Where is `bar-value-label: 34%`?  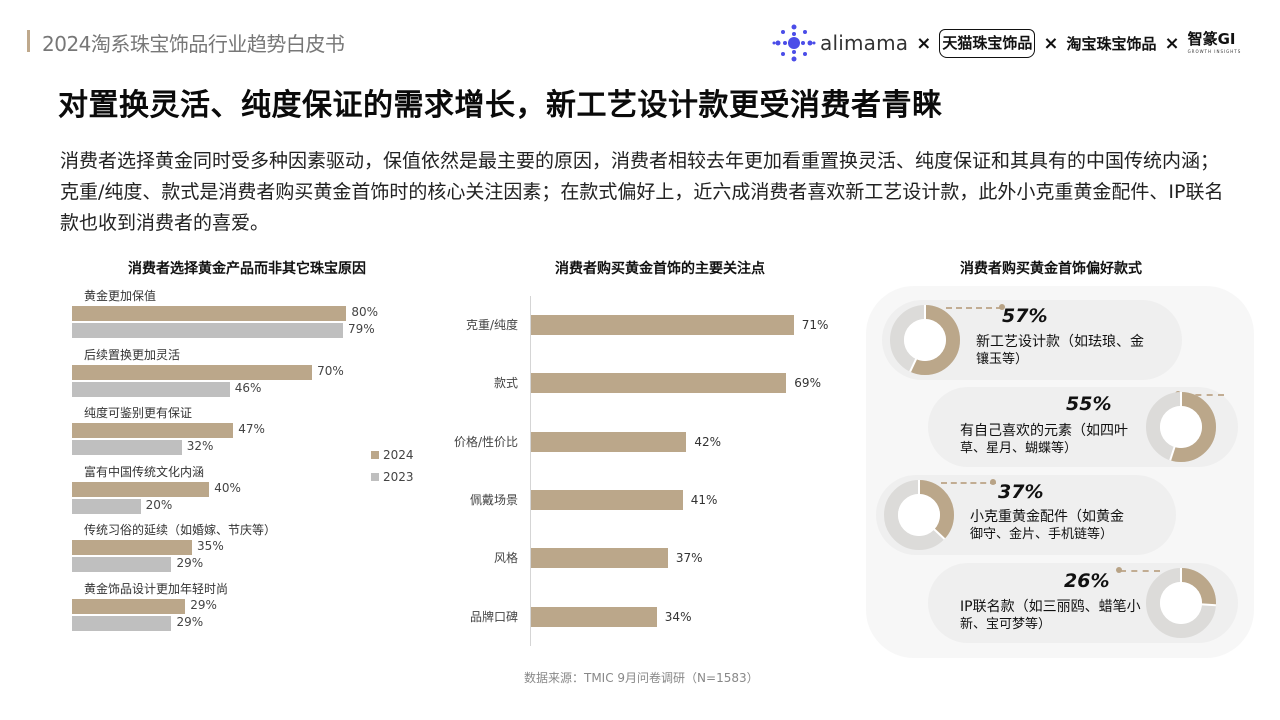 bar-value-label: 34% is located at coordinates (678, 616).